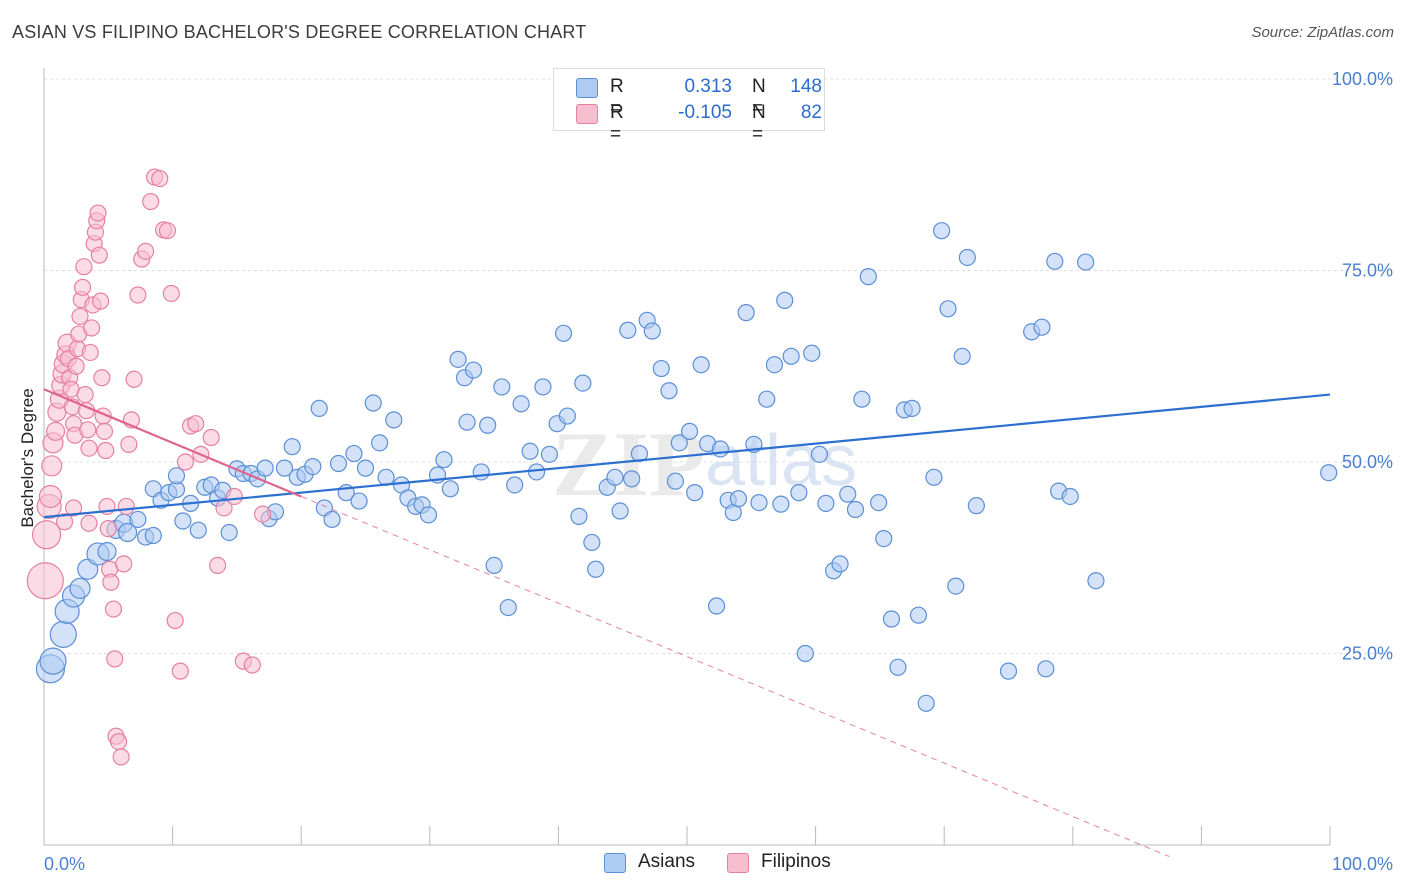 The height and width of the screenshot is (892, 1406). What do you see at coordinates (1362, 864) in the screenshot?
I see `x-tick-label-max: 100.0%` at bounding box center [1362, 864].